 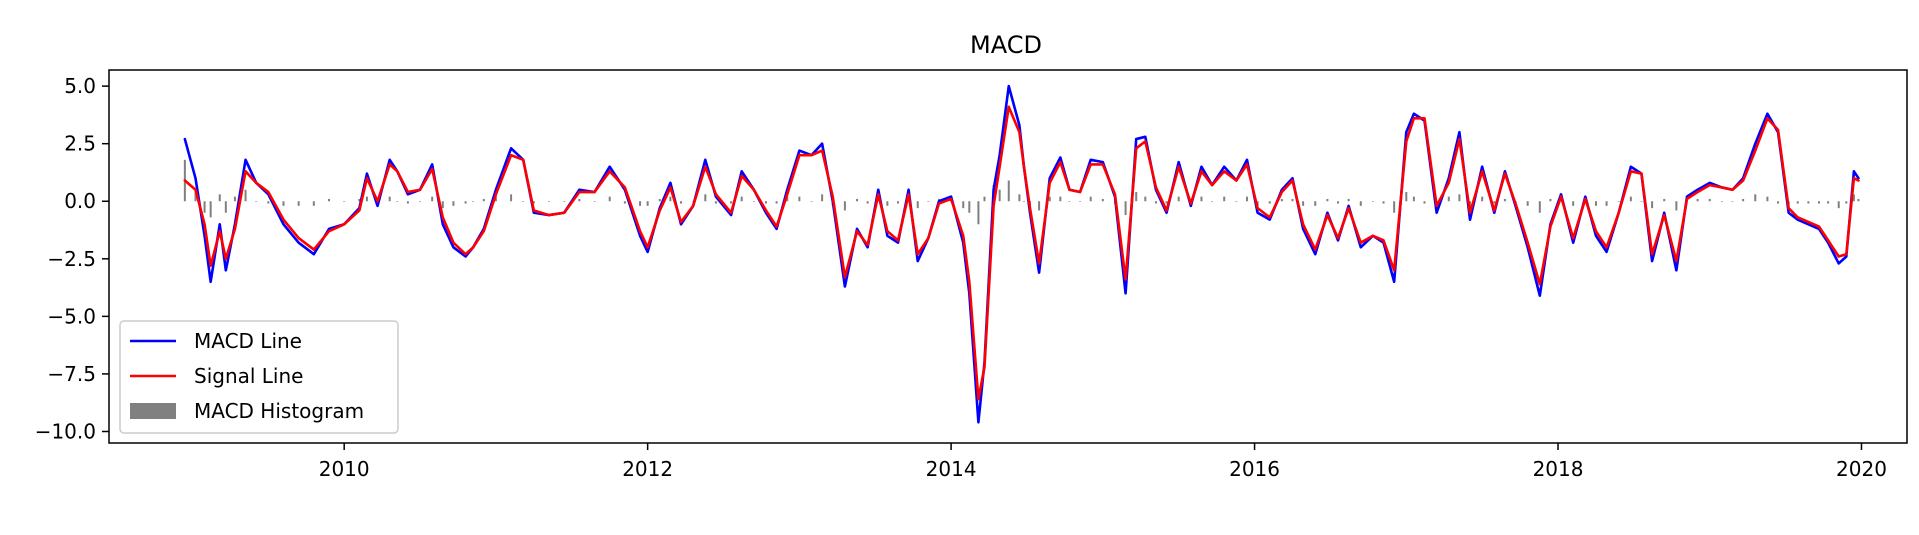 I want to click on y-tick-label: 2.5, so click(x=80, y=144).